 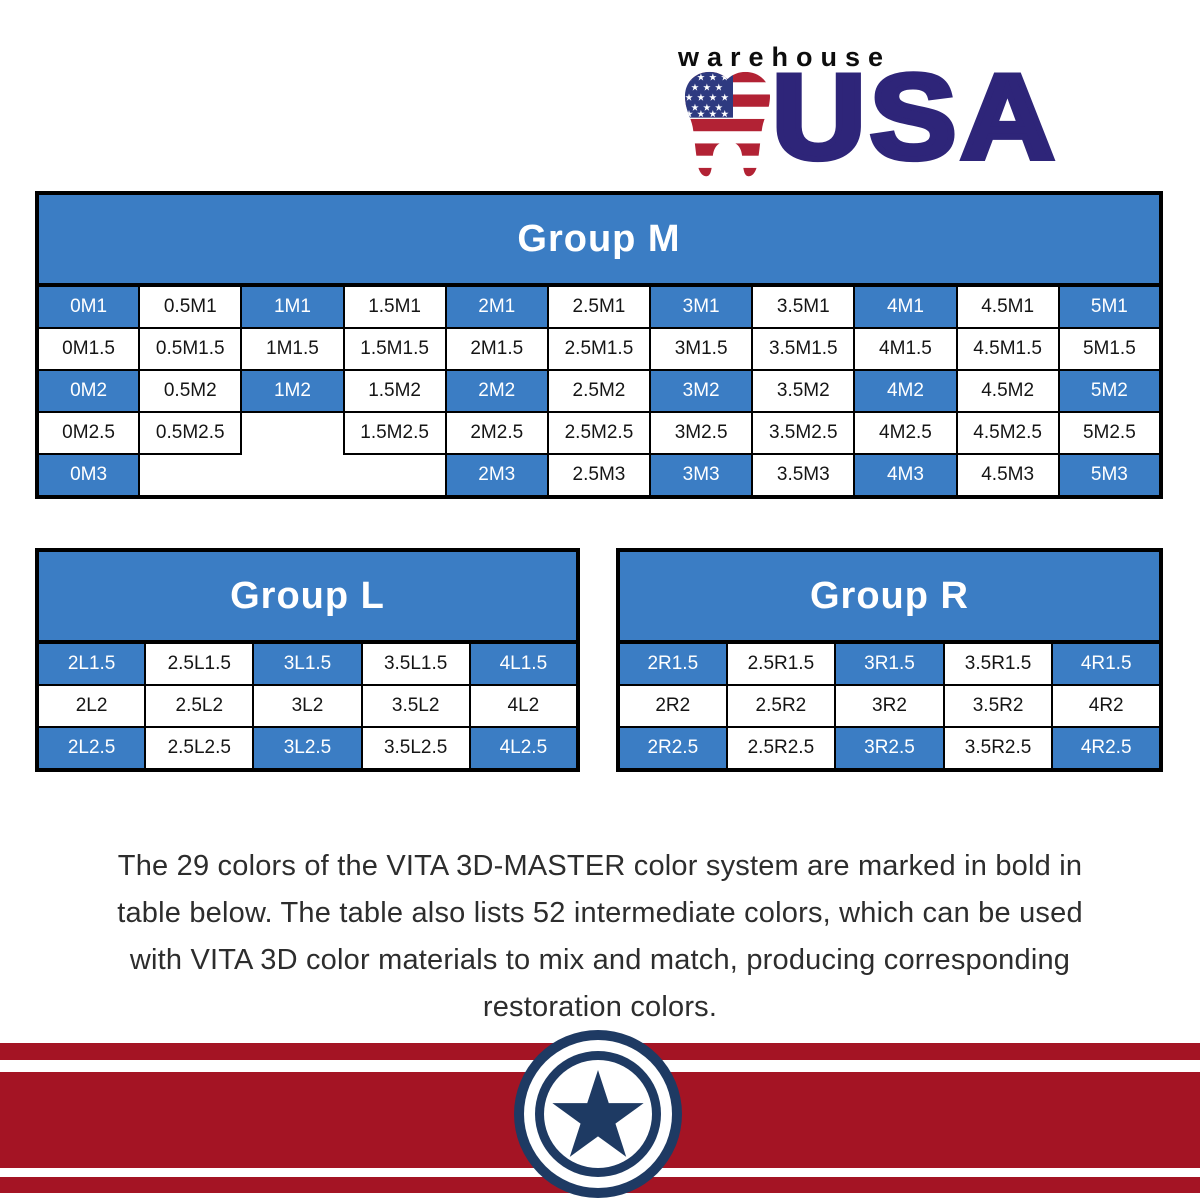 I want to click on shade-cell-3.5L2: 3.5L2, so click(x=415, y=706).